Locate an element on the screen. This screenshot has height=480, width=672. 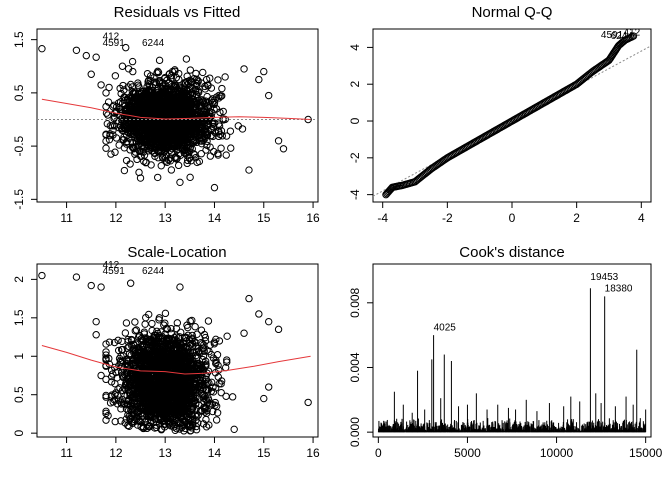
y-tick-label: 0.5 is located at coordinates (19, 92).